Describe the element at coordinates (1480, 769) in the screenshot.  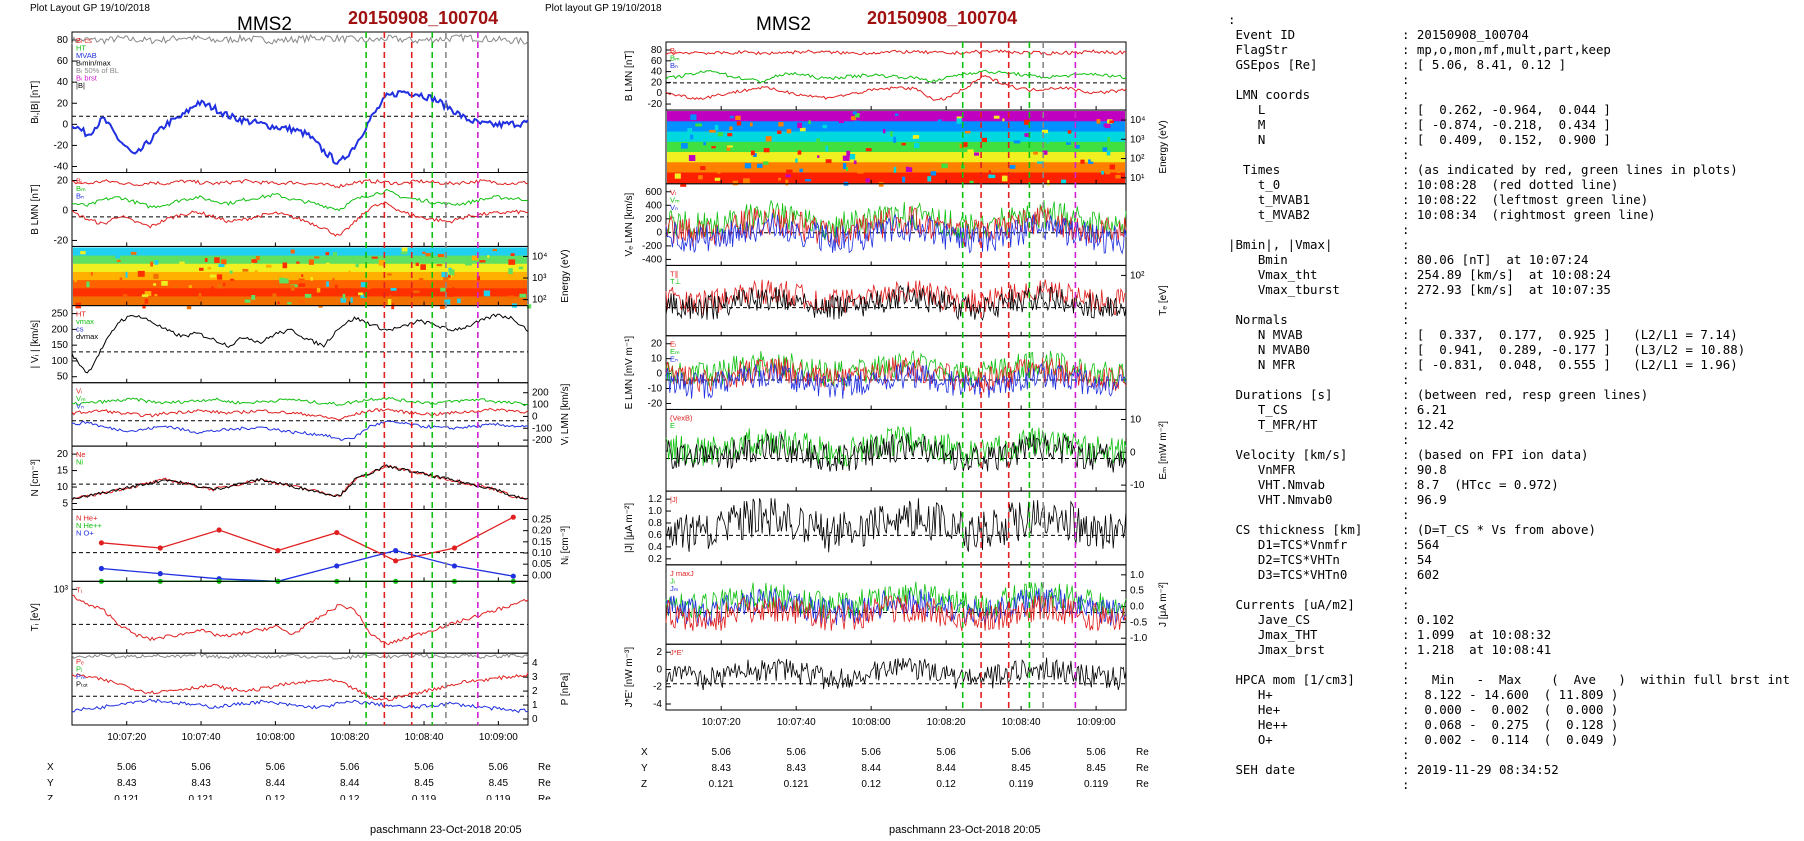
I see `info-value: : 2019-11-29 08:34:52` at that location.